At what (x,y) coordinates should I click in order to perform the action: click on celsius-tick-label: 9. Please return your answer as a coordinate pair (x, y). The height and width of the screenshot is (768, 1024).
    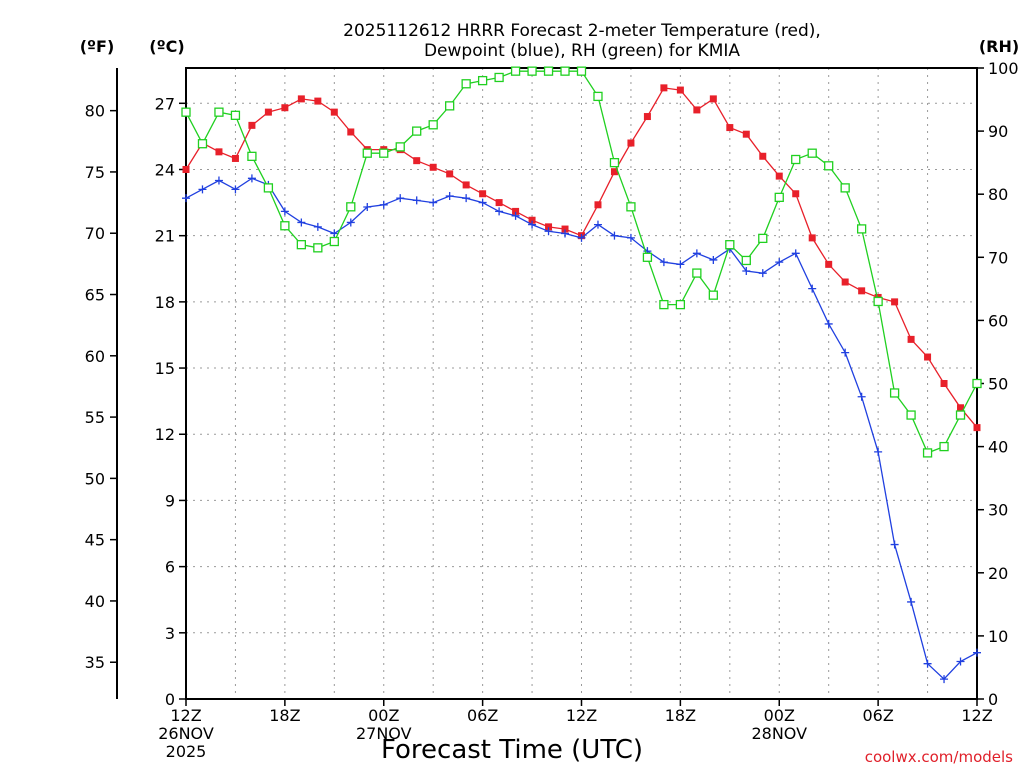
    Looking at the image, I should click on (170, 500).